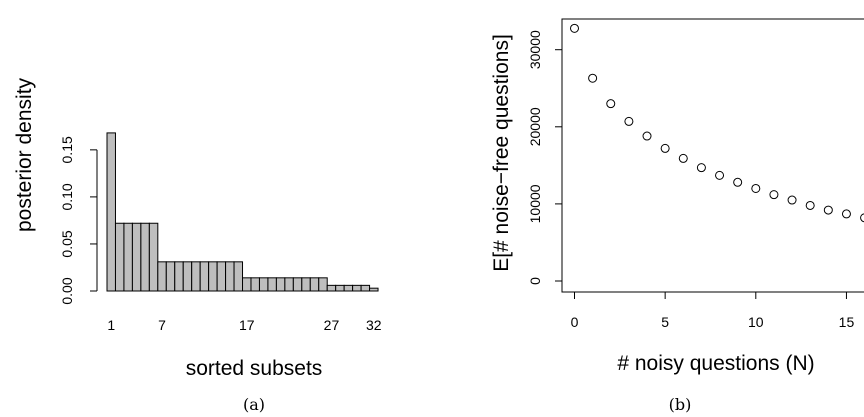  What do you see at coordinates (111, 325) in the screenshot?
I see `x-tick-label: 1` at bounding box center [111, 325].